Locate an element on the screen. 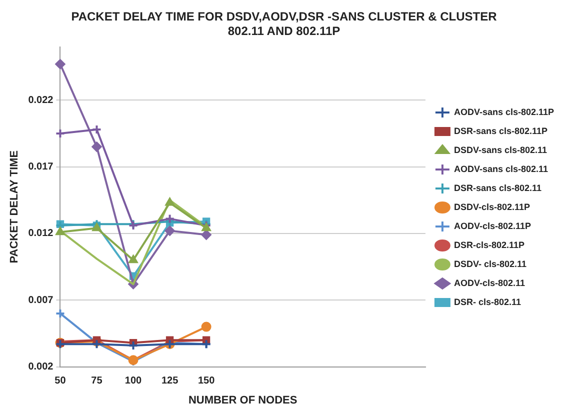 The height and width of the screenshot is (415, 566). x-tick-label: 125 is located at coordinates (170, 381).